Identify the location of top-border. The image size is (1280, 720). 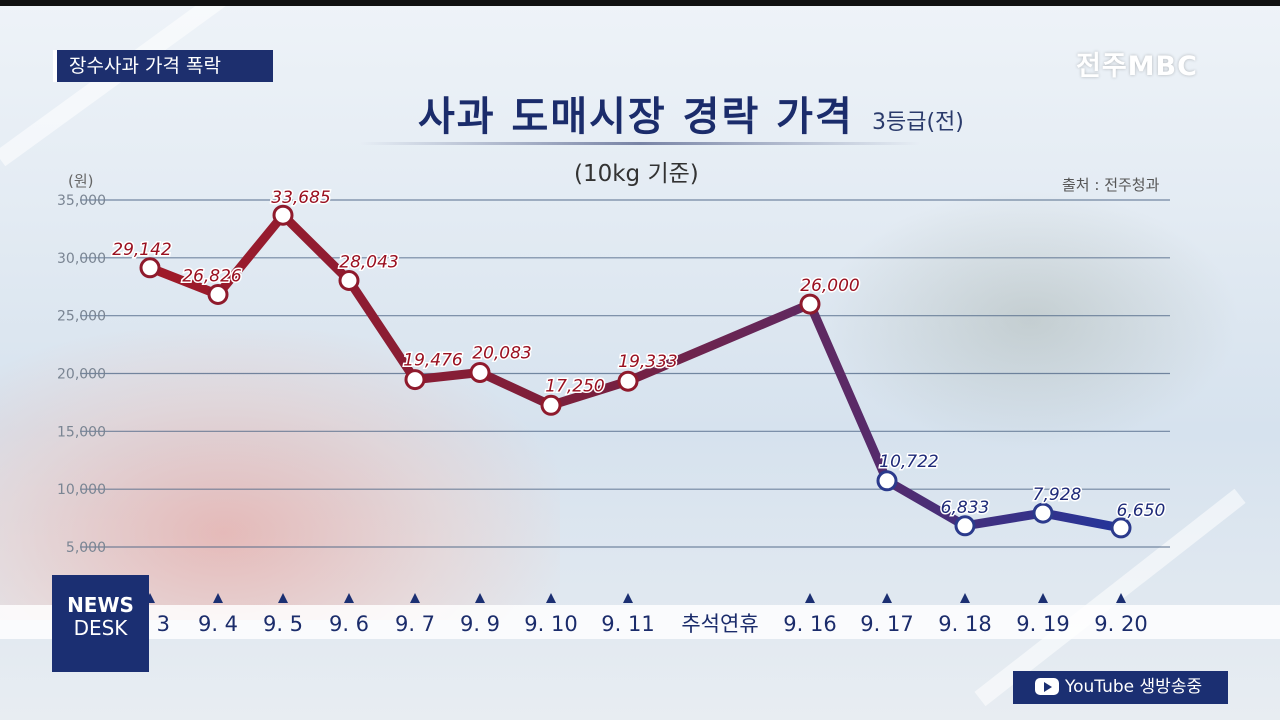
(640, 3).